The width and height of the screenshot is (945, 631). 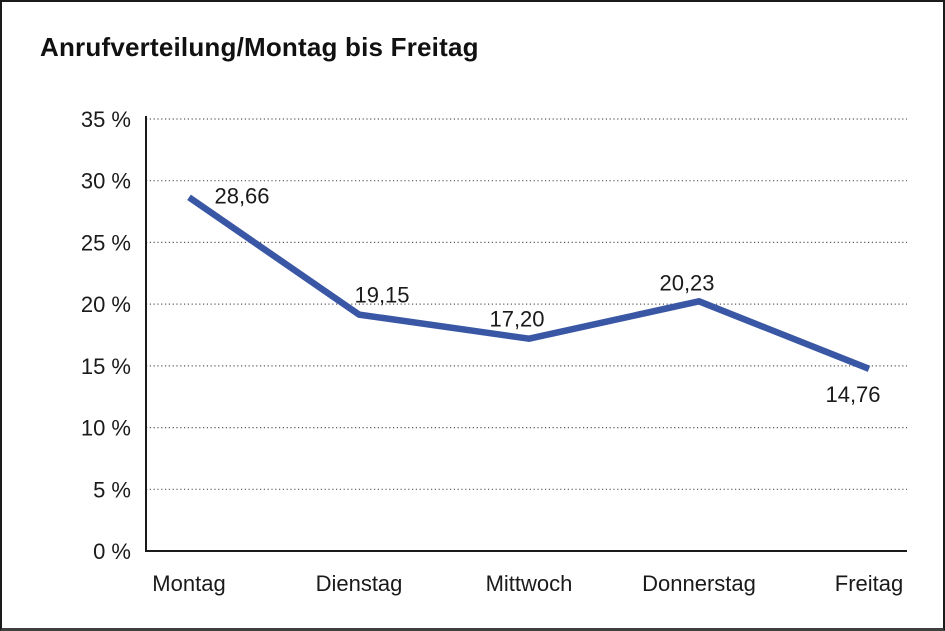 I want to click on y-tick-label: 20 %, so click(x=106, y=304).